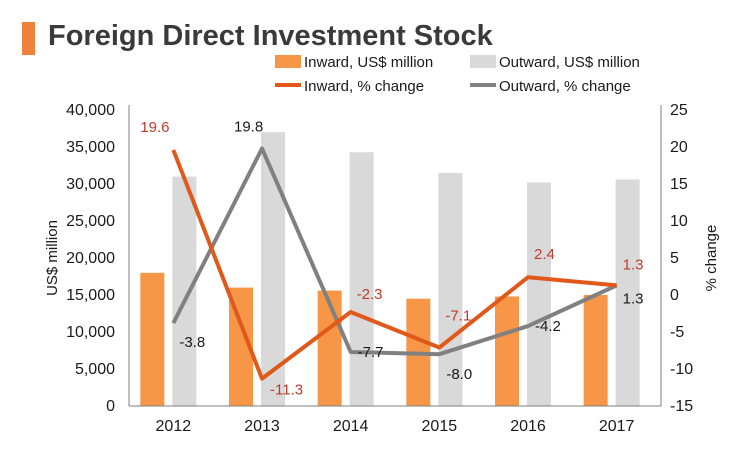 Image resolution: width=750 pixels, height=451 pixels. What do you see at coordinates (90, 221) in the screenshot?
I see `y-tick-label: 25,000` at bounding box center [90, 221].